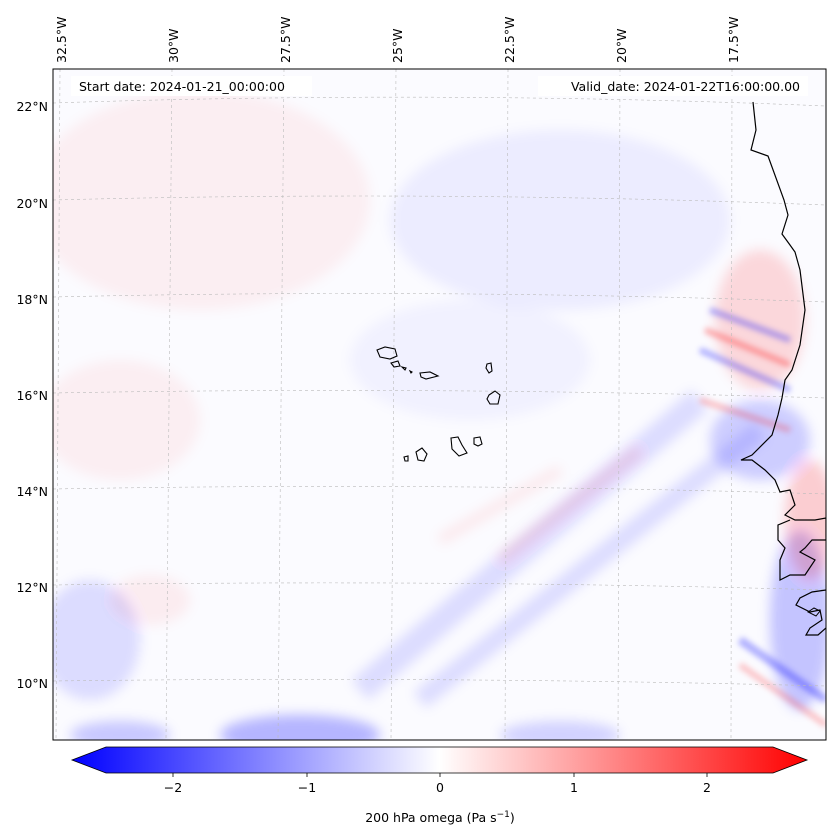  What do you see at coordinates (32, 587) in the screenshot?
I see `lat-label-12n: 12°N` at bounding box center [32, 587].